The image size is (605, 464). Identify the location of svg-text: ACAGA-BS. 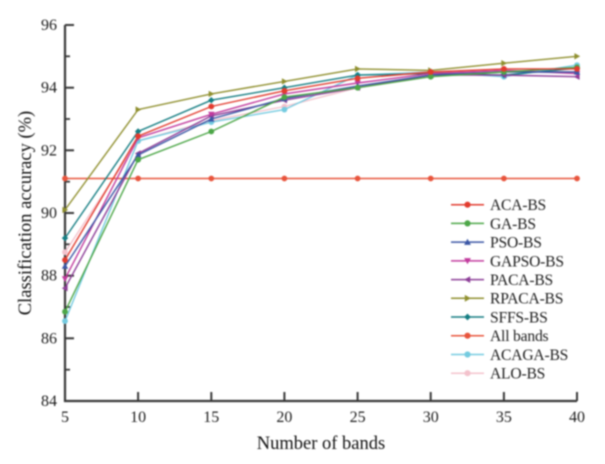
(529, 355).